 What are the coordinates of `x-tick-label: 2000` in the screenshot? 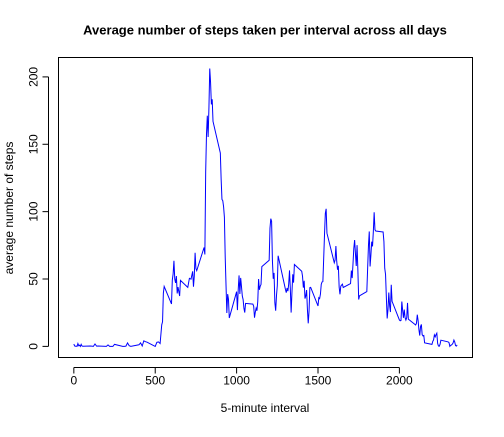 It's located at (399, 381).